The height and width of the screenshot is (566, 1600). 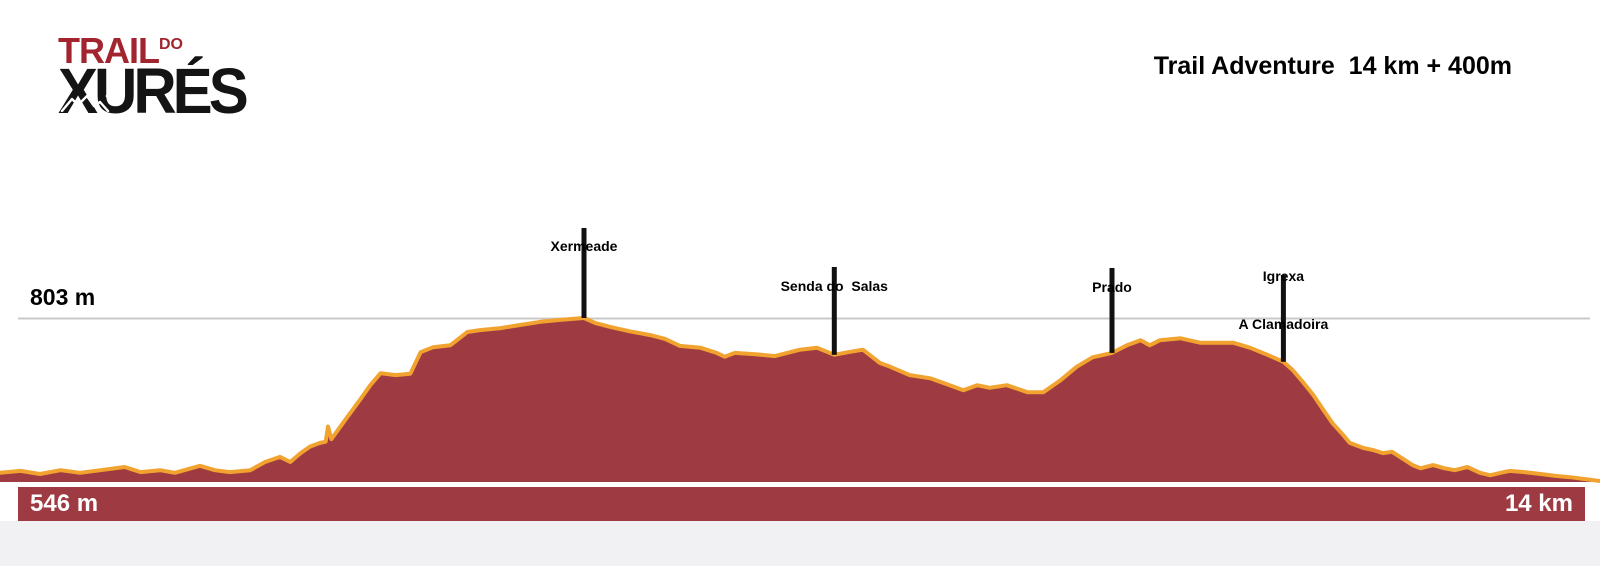 What do you see at coordinates (801, 504) in the screenshot?
I see `distance-band: 546 m 14 km` at bounding box center [801, 504].